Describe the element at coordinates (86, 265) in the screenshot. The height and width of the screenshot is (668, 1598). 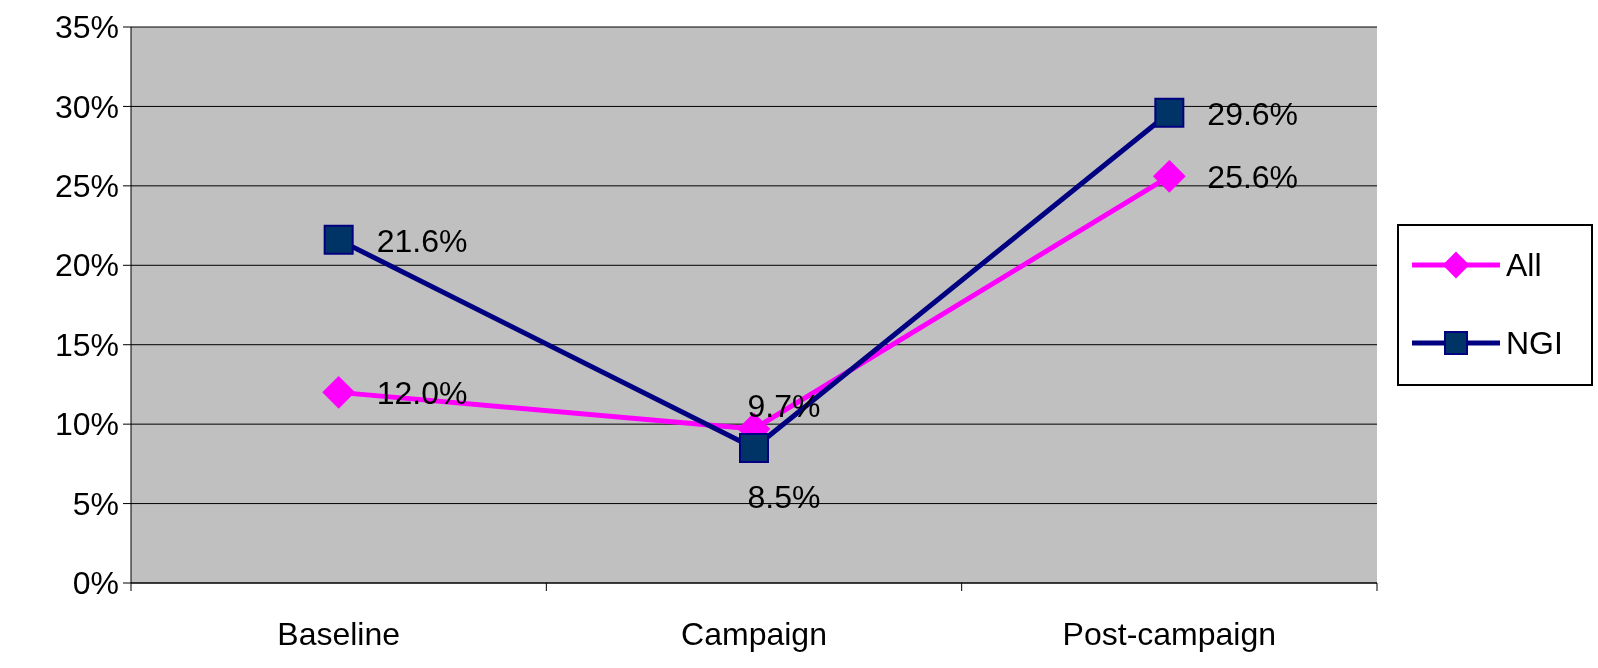
I see `y-tick-label: 20%` at that location.